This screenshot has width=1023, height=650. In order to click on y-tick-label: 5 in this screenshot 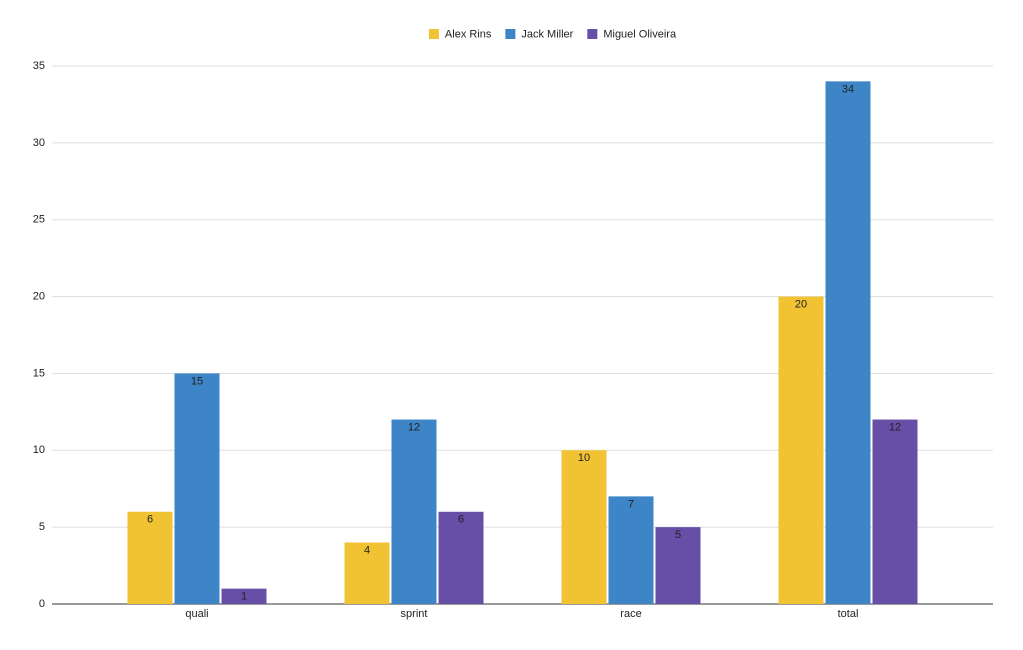, I will do `click(42, 527)`.